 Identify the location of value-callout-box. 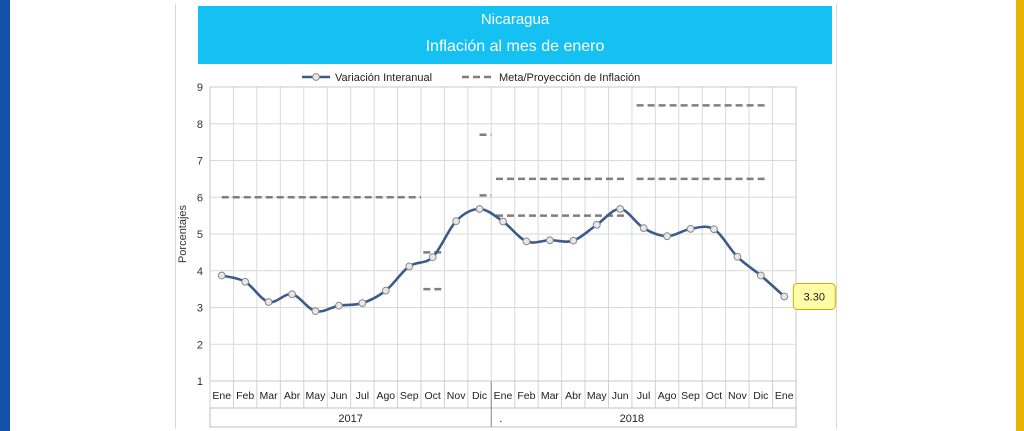
(814, 296).